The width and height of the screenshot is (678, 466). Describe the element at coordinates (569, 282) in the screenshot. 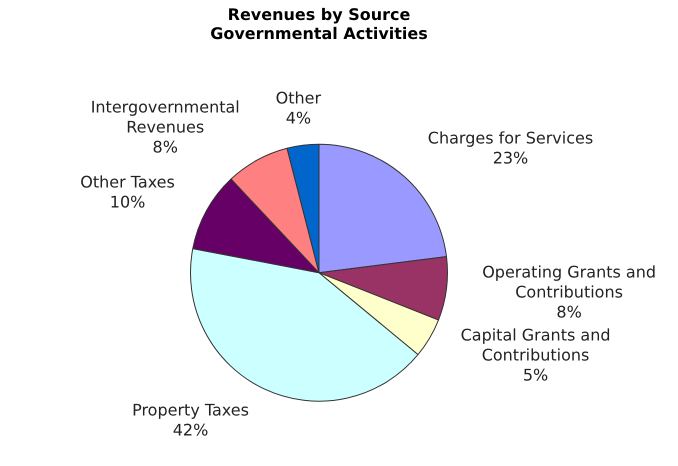

I see `slice-label: Operating Grants and Contributions` at that location.